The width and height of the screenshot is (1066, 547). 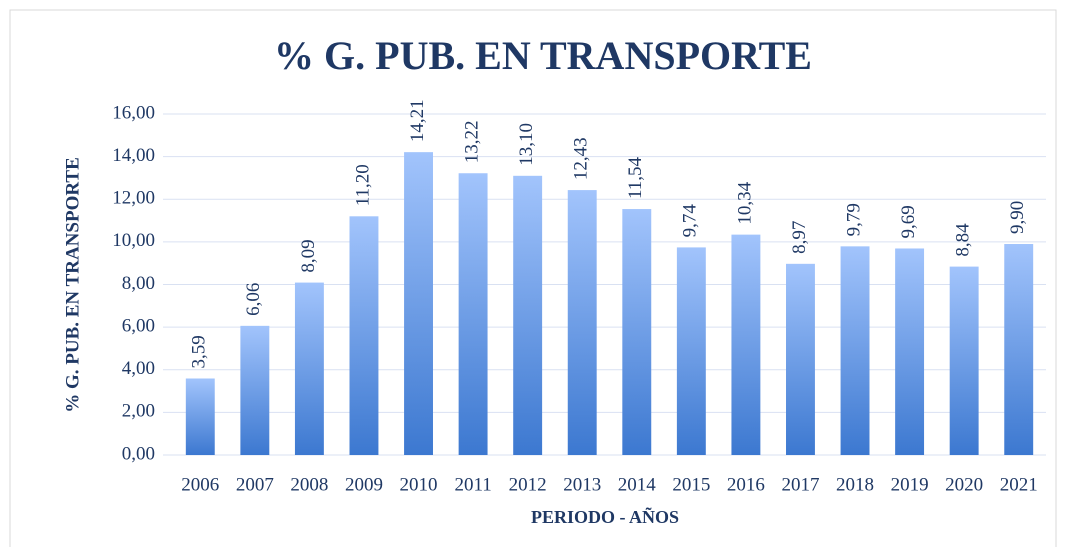 What do you see at coordinates (605, 516) in the screenshot?
I see `x-axis-label: PERIODO - AÑOS` at bounding box center [605, 516].